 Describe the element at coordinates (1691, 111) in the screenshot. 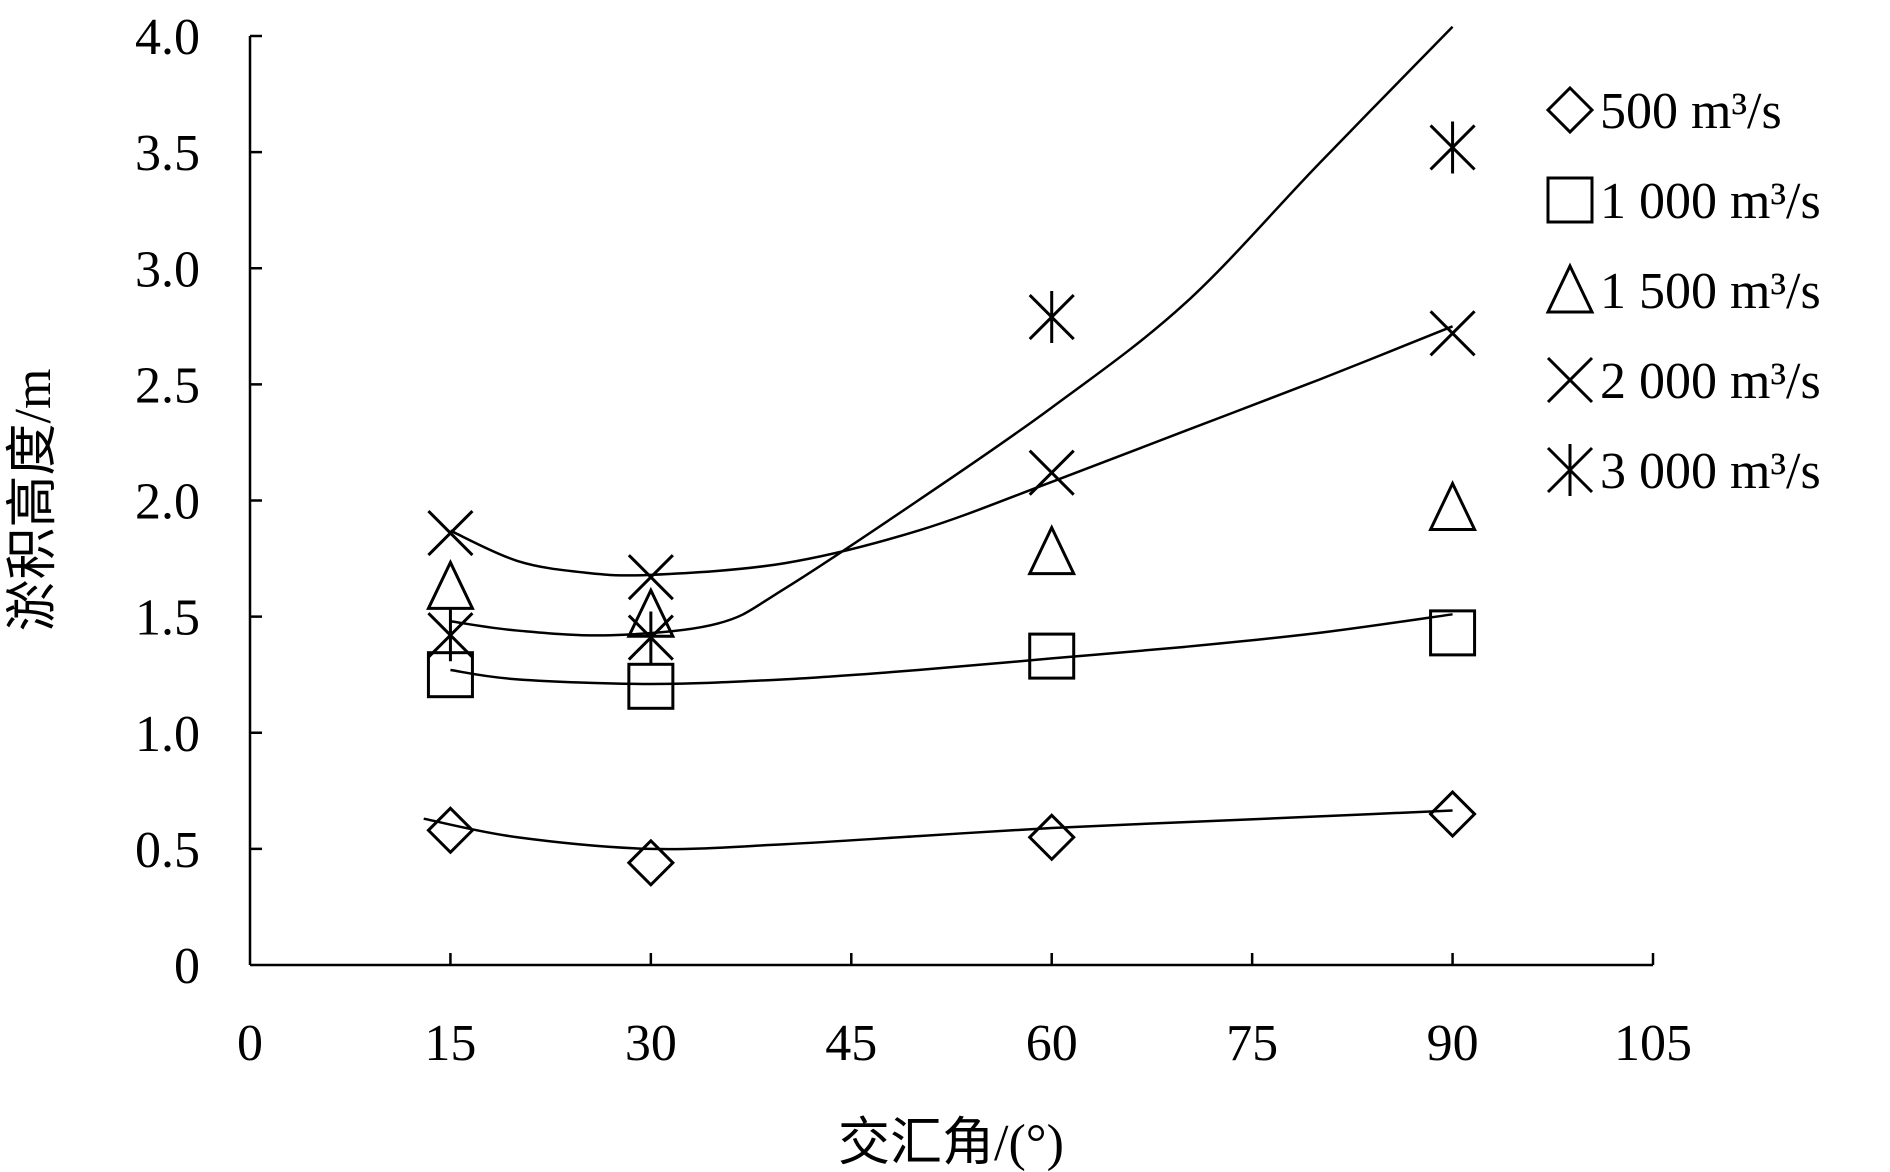

I see `legend-label: 500 m³/s` at that location.